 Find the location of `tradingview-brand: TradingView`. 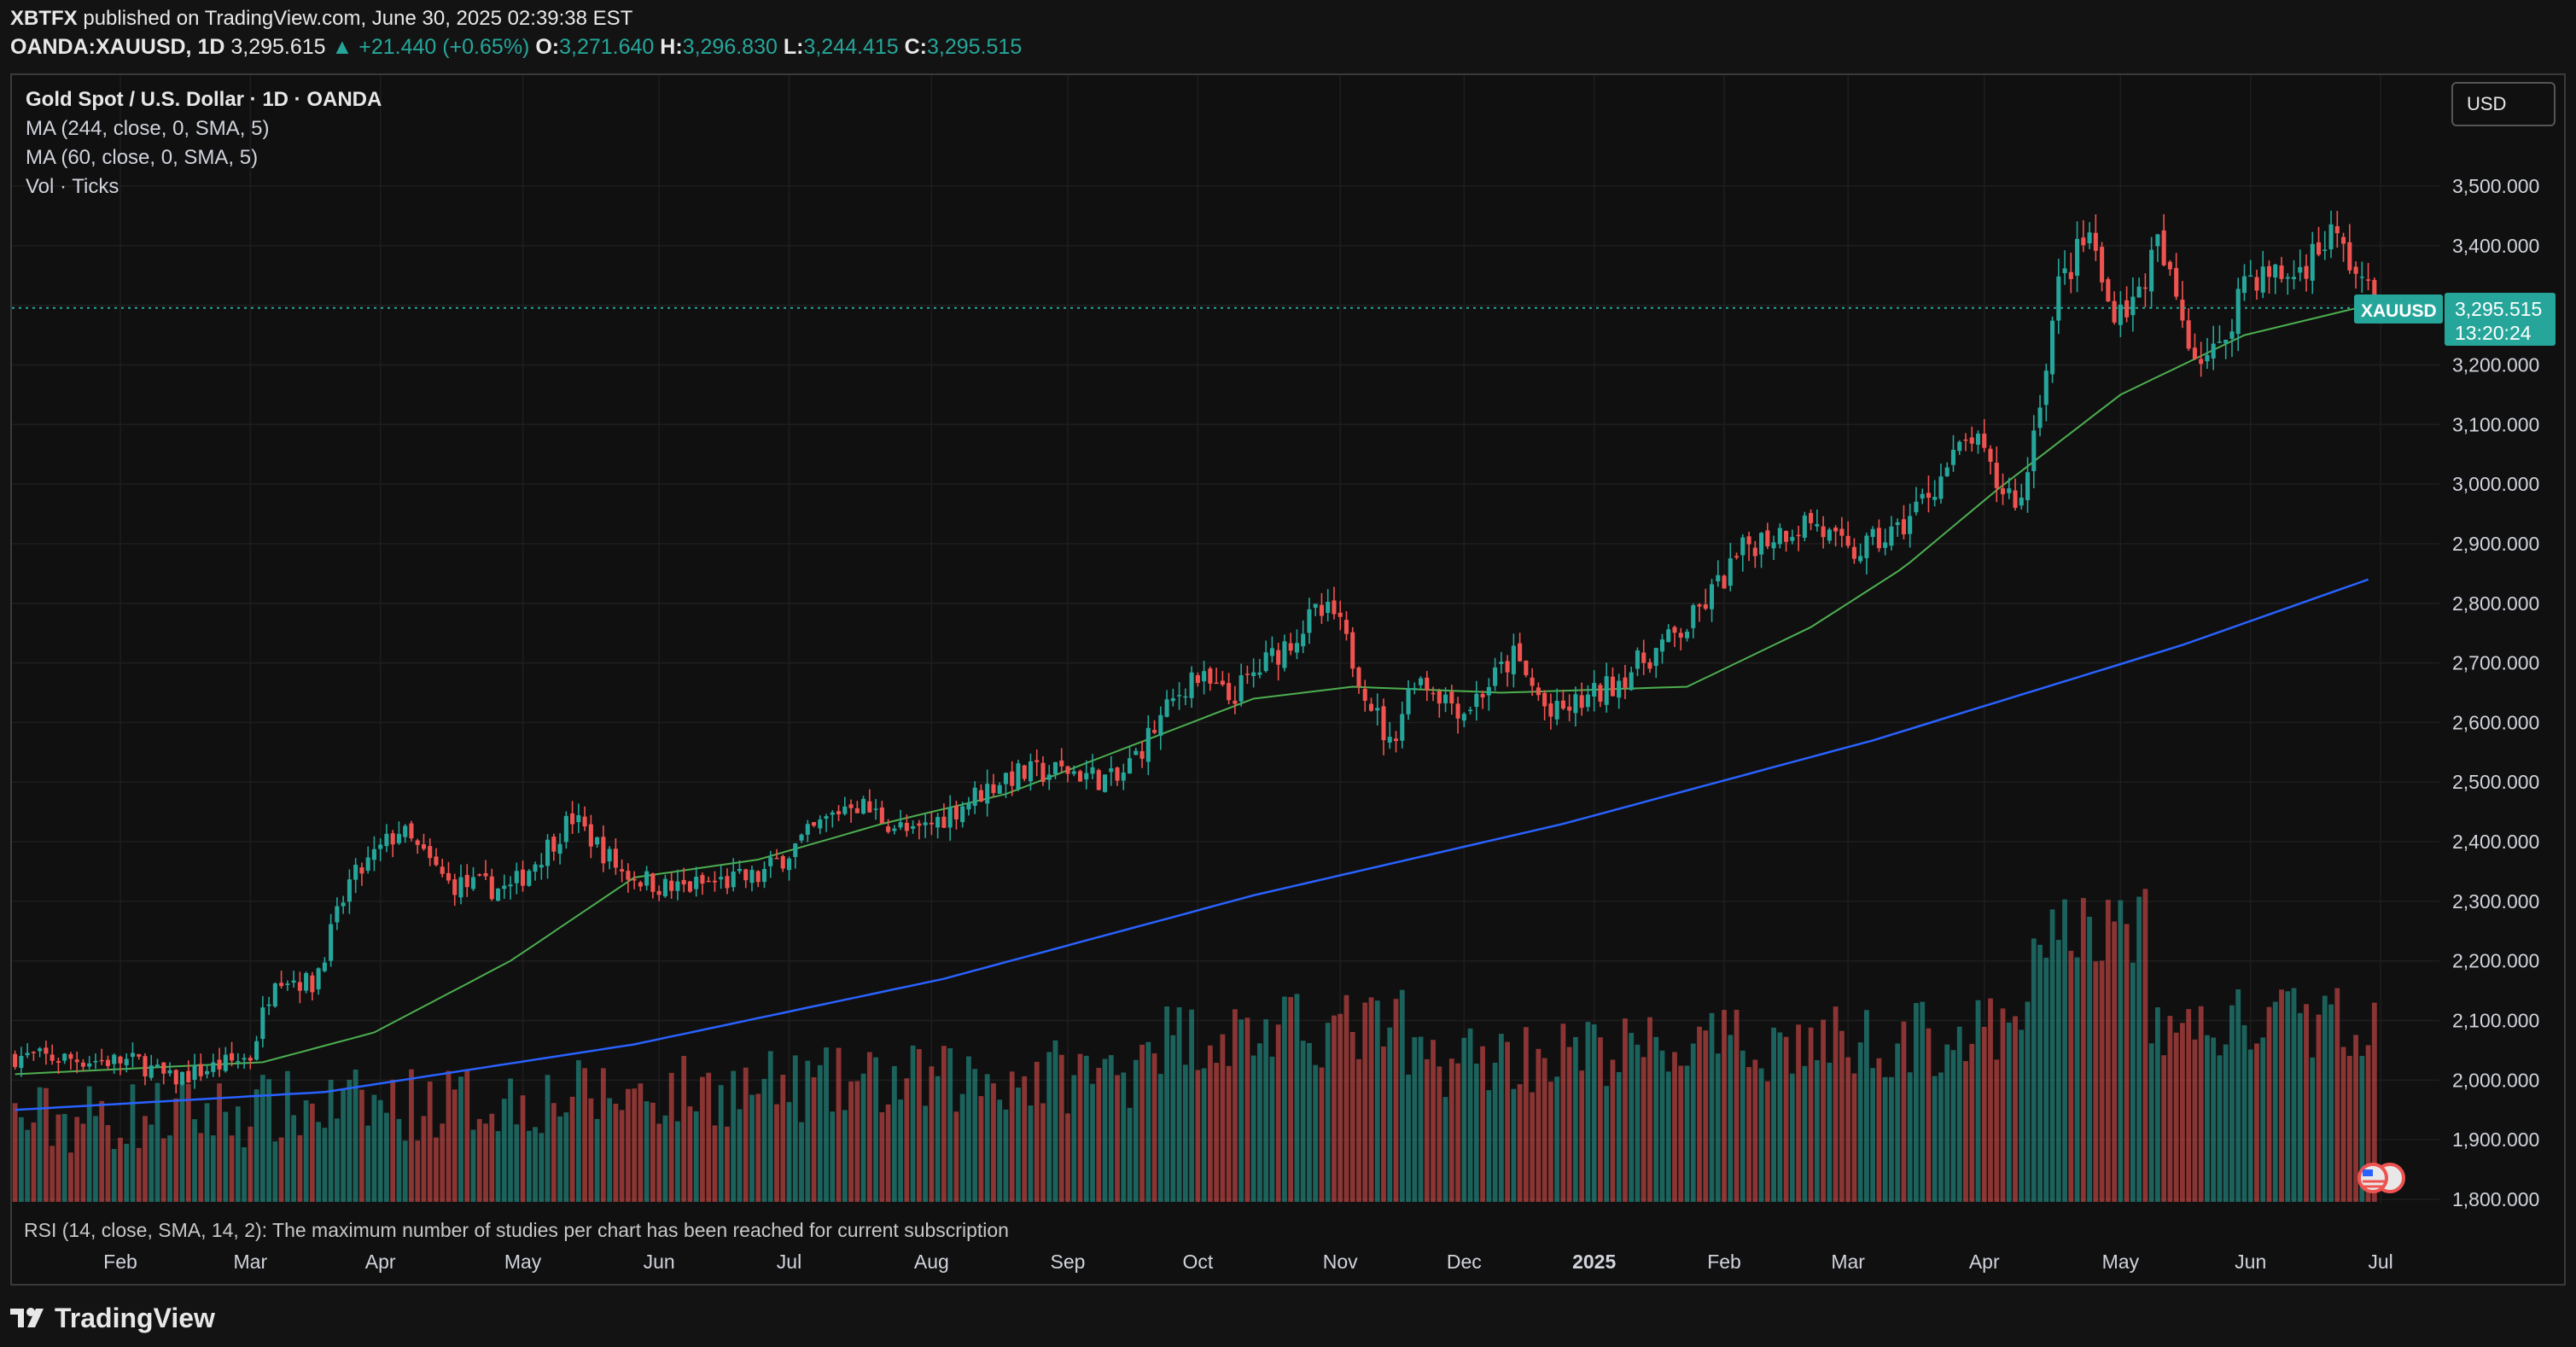

tradingview-brand: TradingView is located at coordinates (112, 1320).